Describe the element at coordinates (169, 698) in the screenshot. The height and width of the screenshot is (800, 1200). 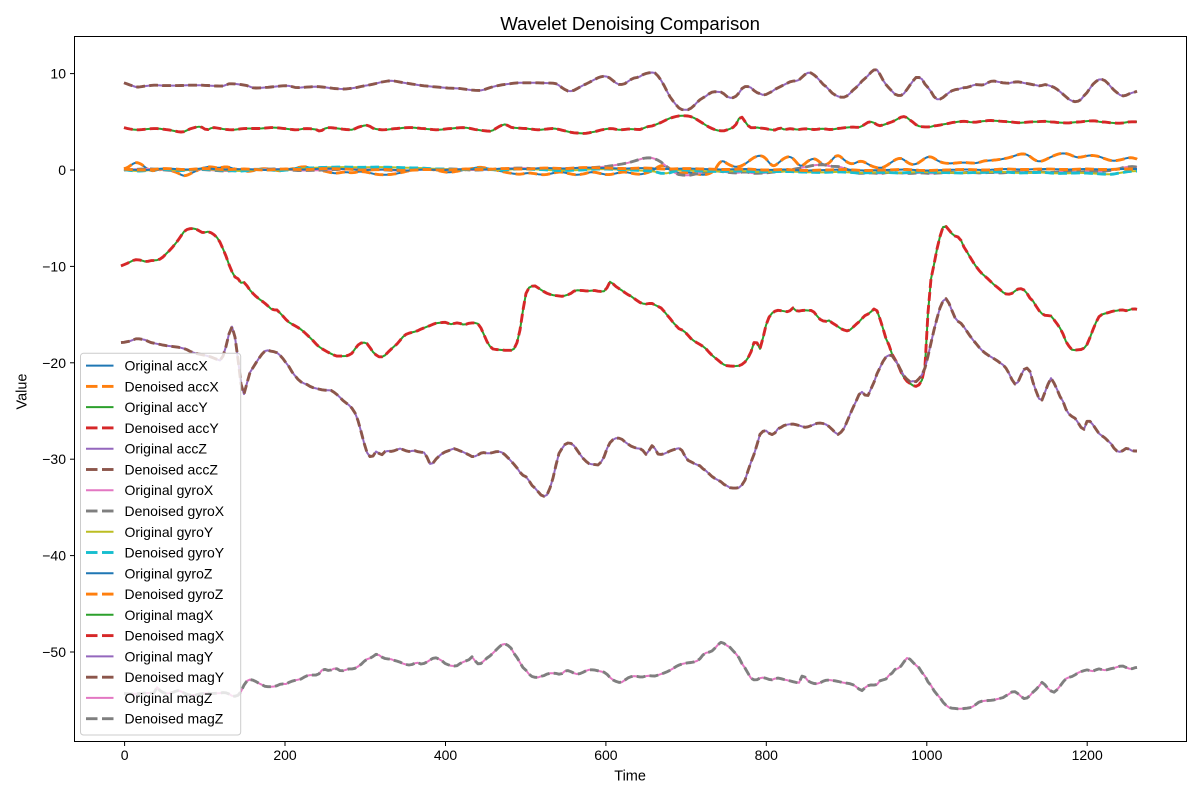
I see `svg-text: Original magZ` at that location.